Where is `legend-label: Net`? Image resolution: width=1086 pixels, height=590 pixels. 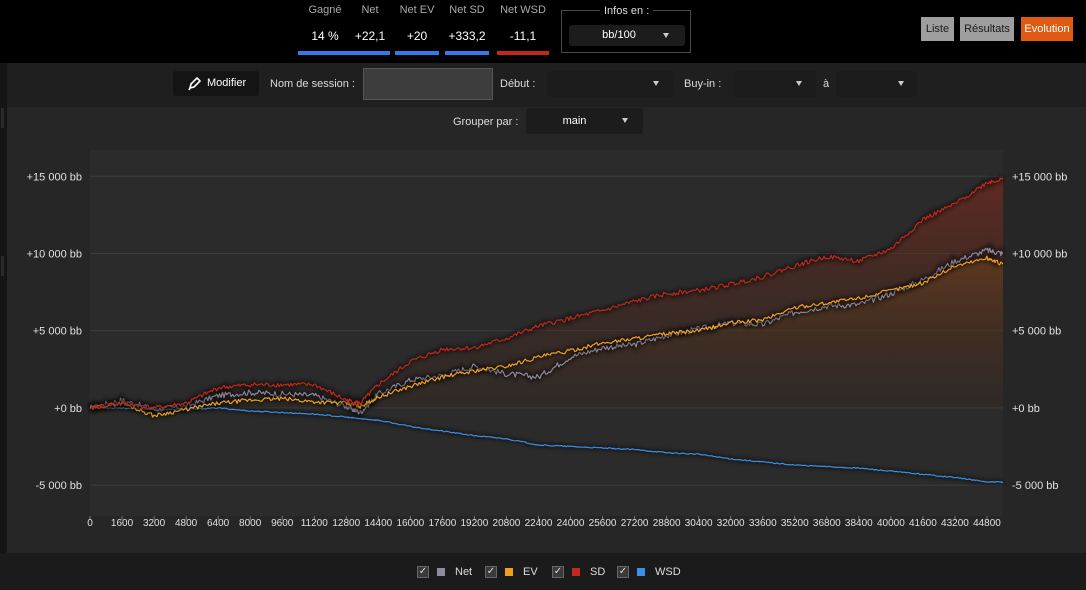 legend-label: Net is located at coordinates (464, 572).